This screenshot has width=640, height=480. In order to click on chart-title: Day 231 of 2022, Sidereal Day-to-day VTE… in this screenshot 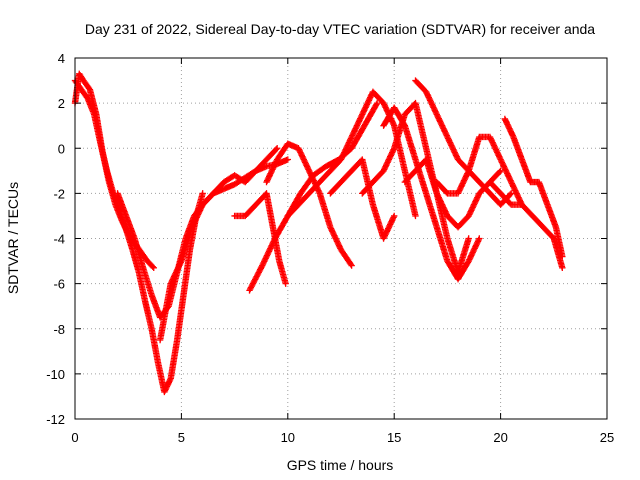, I will do `click(340, 29)`.